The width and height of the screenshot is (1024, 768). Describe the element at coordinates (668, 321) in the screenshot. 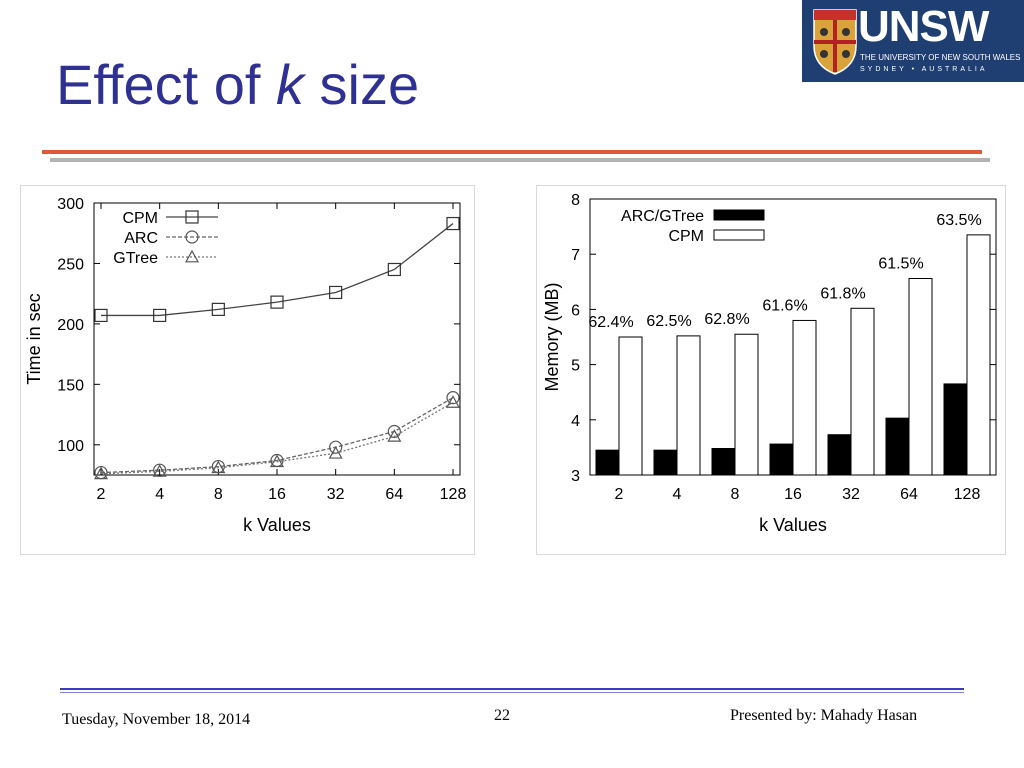

I see `bar-annotation: 62.5%` at that location.